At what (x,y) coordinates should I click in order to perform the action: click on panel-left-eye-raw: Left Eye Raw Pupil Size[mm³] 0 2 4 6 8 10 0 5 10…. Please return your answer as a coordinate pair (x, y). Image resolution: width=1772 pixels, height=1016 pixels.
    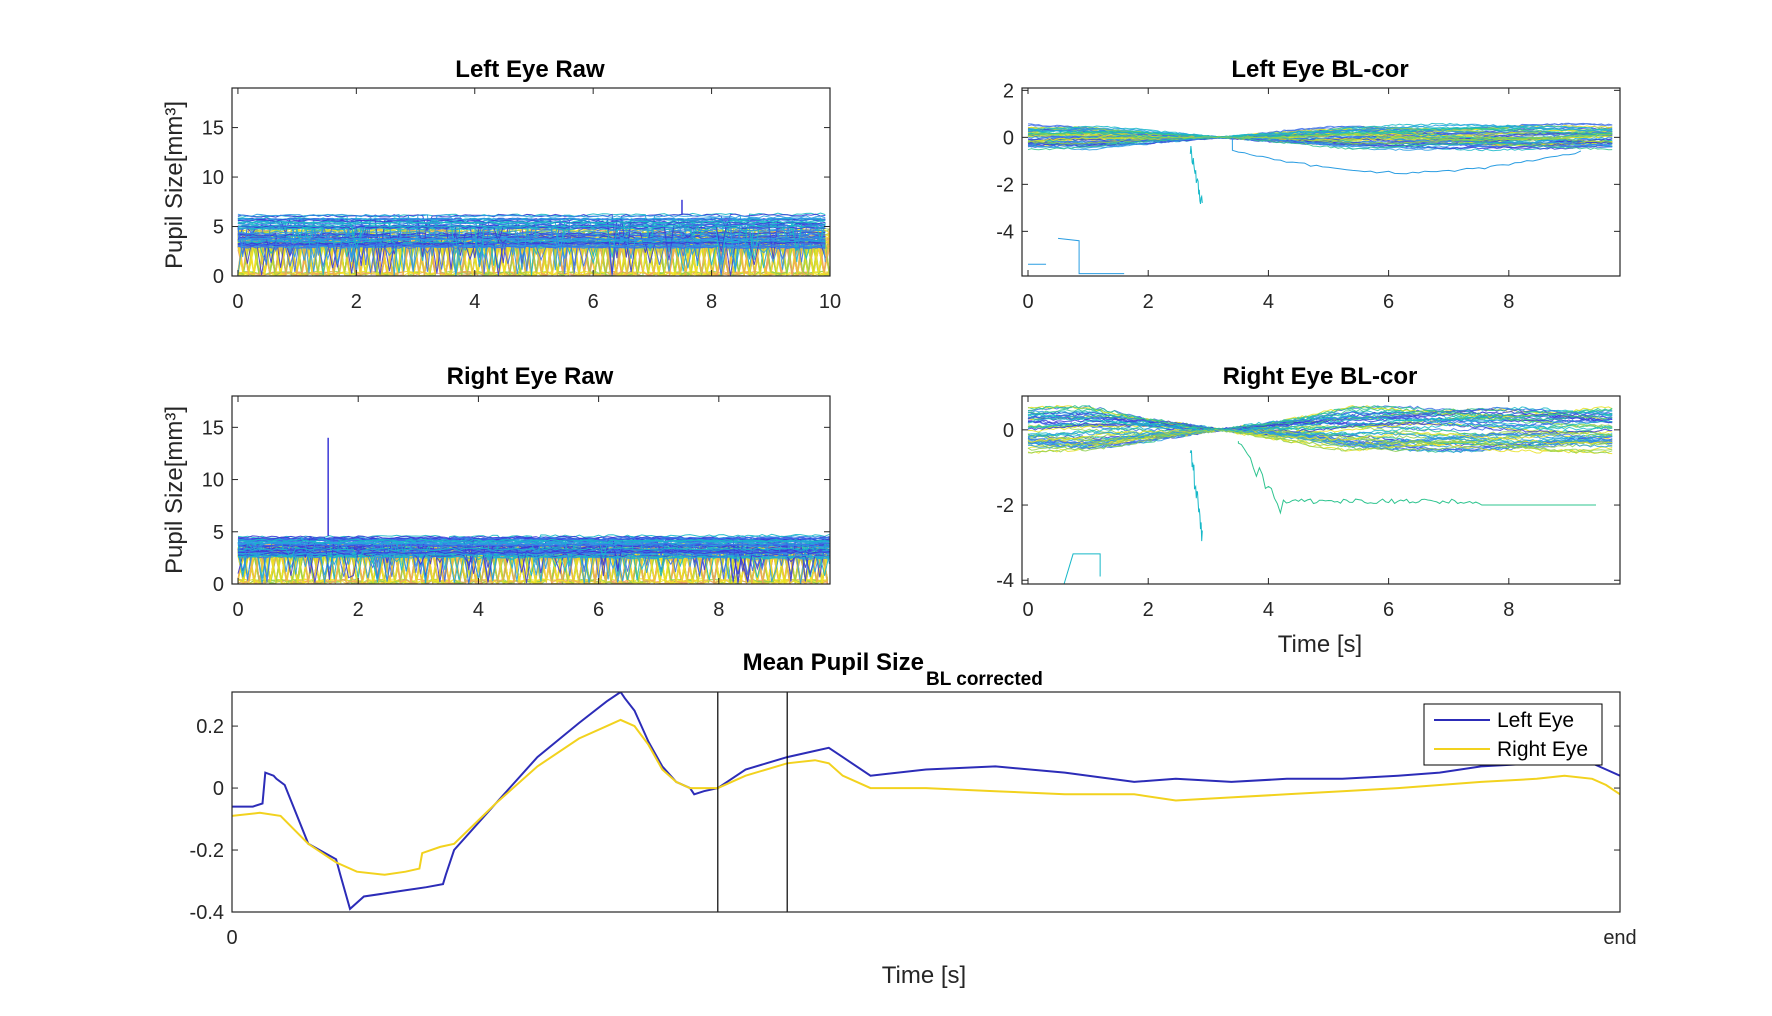
    Looking at the image, I should click on (501, 184).